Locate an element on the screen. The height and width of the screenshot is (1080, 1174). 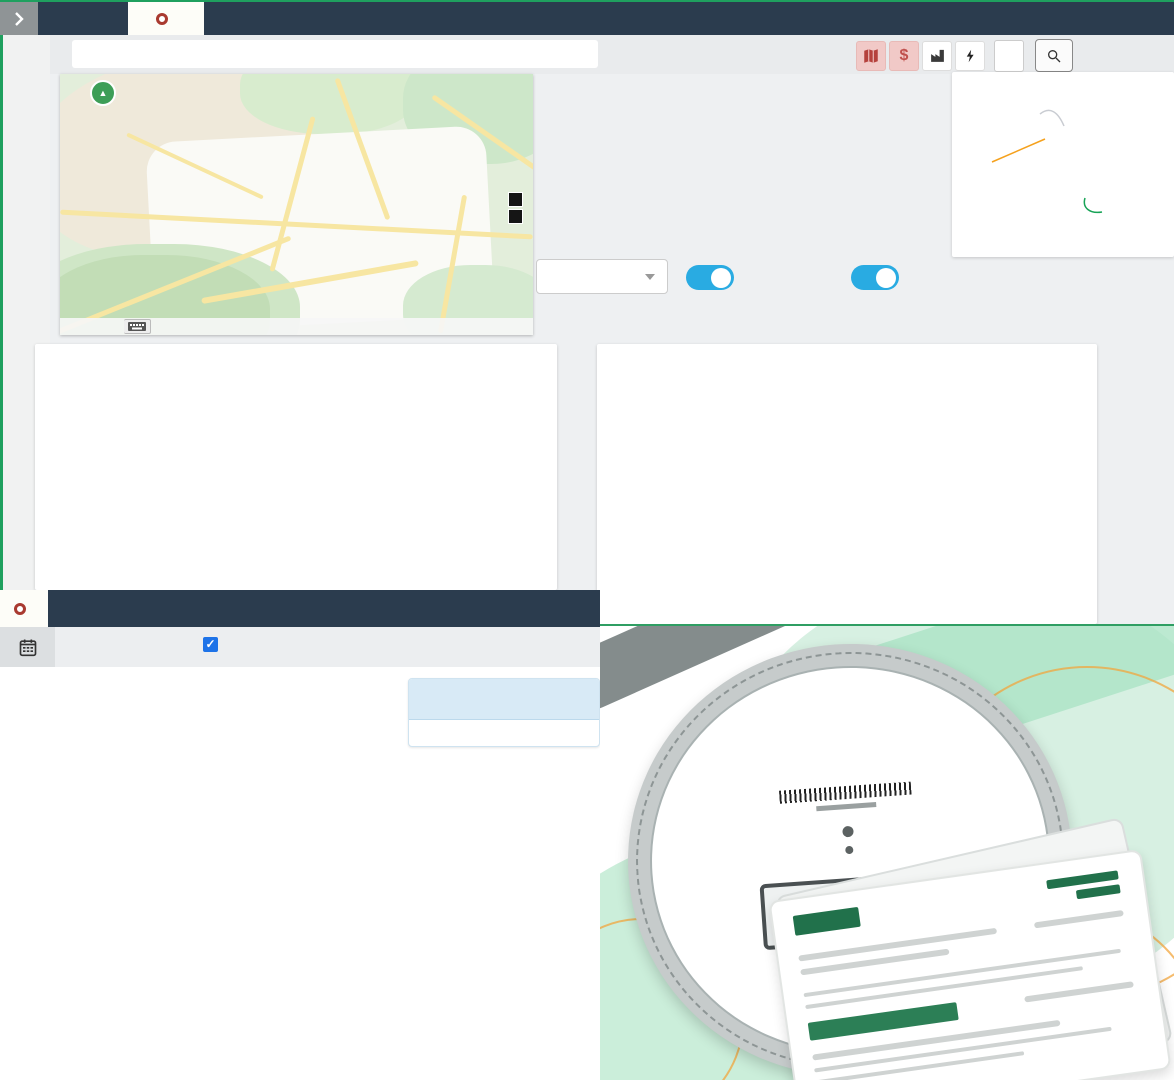
anual-checkbox-group: ✓ is located at coordinates (212, 644).